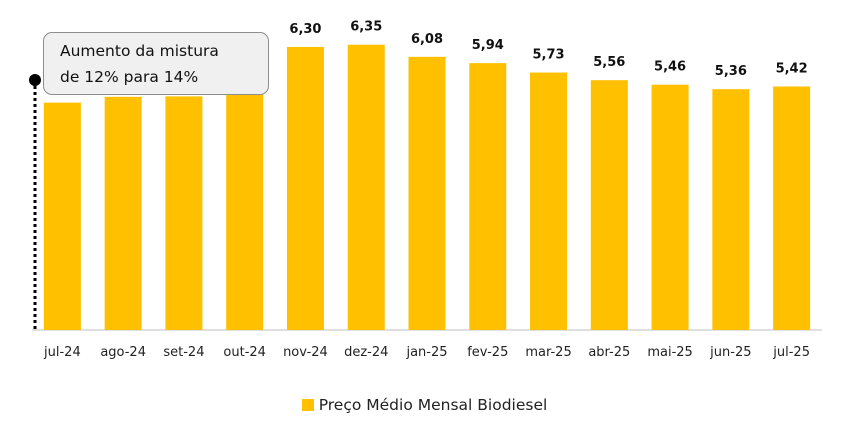  I want to click on x-tick-label-jan-25: jan-25, so click(426, 352).